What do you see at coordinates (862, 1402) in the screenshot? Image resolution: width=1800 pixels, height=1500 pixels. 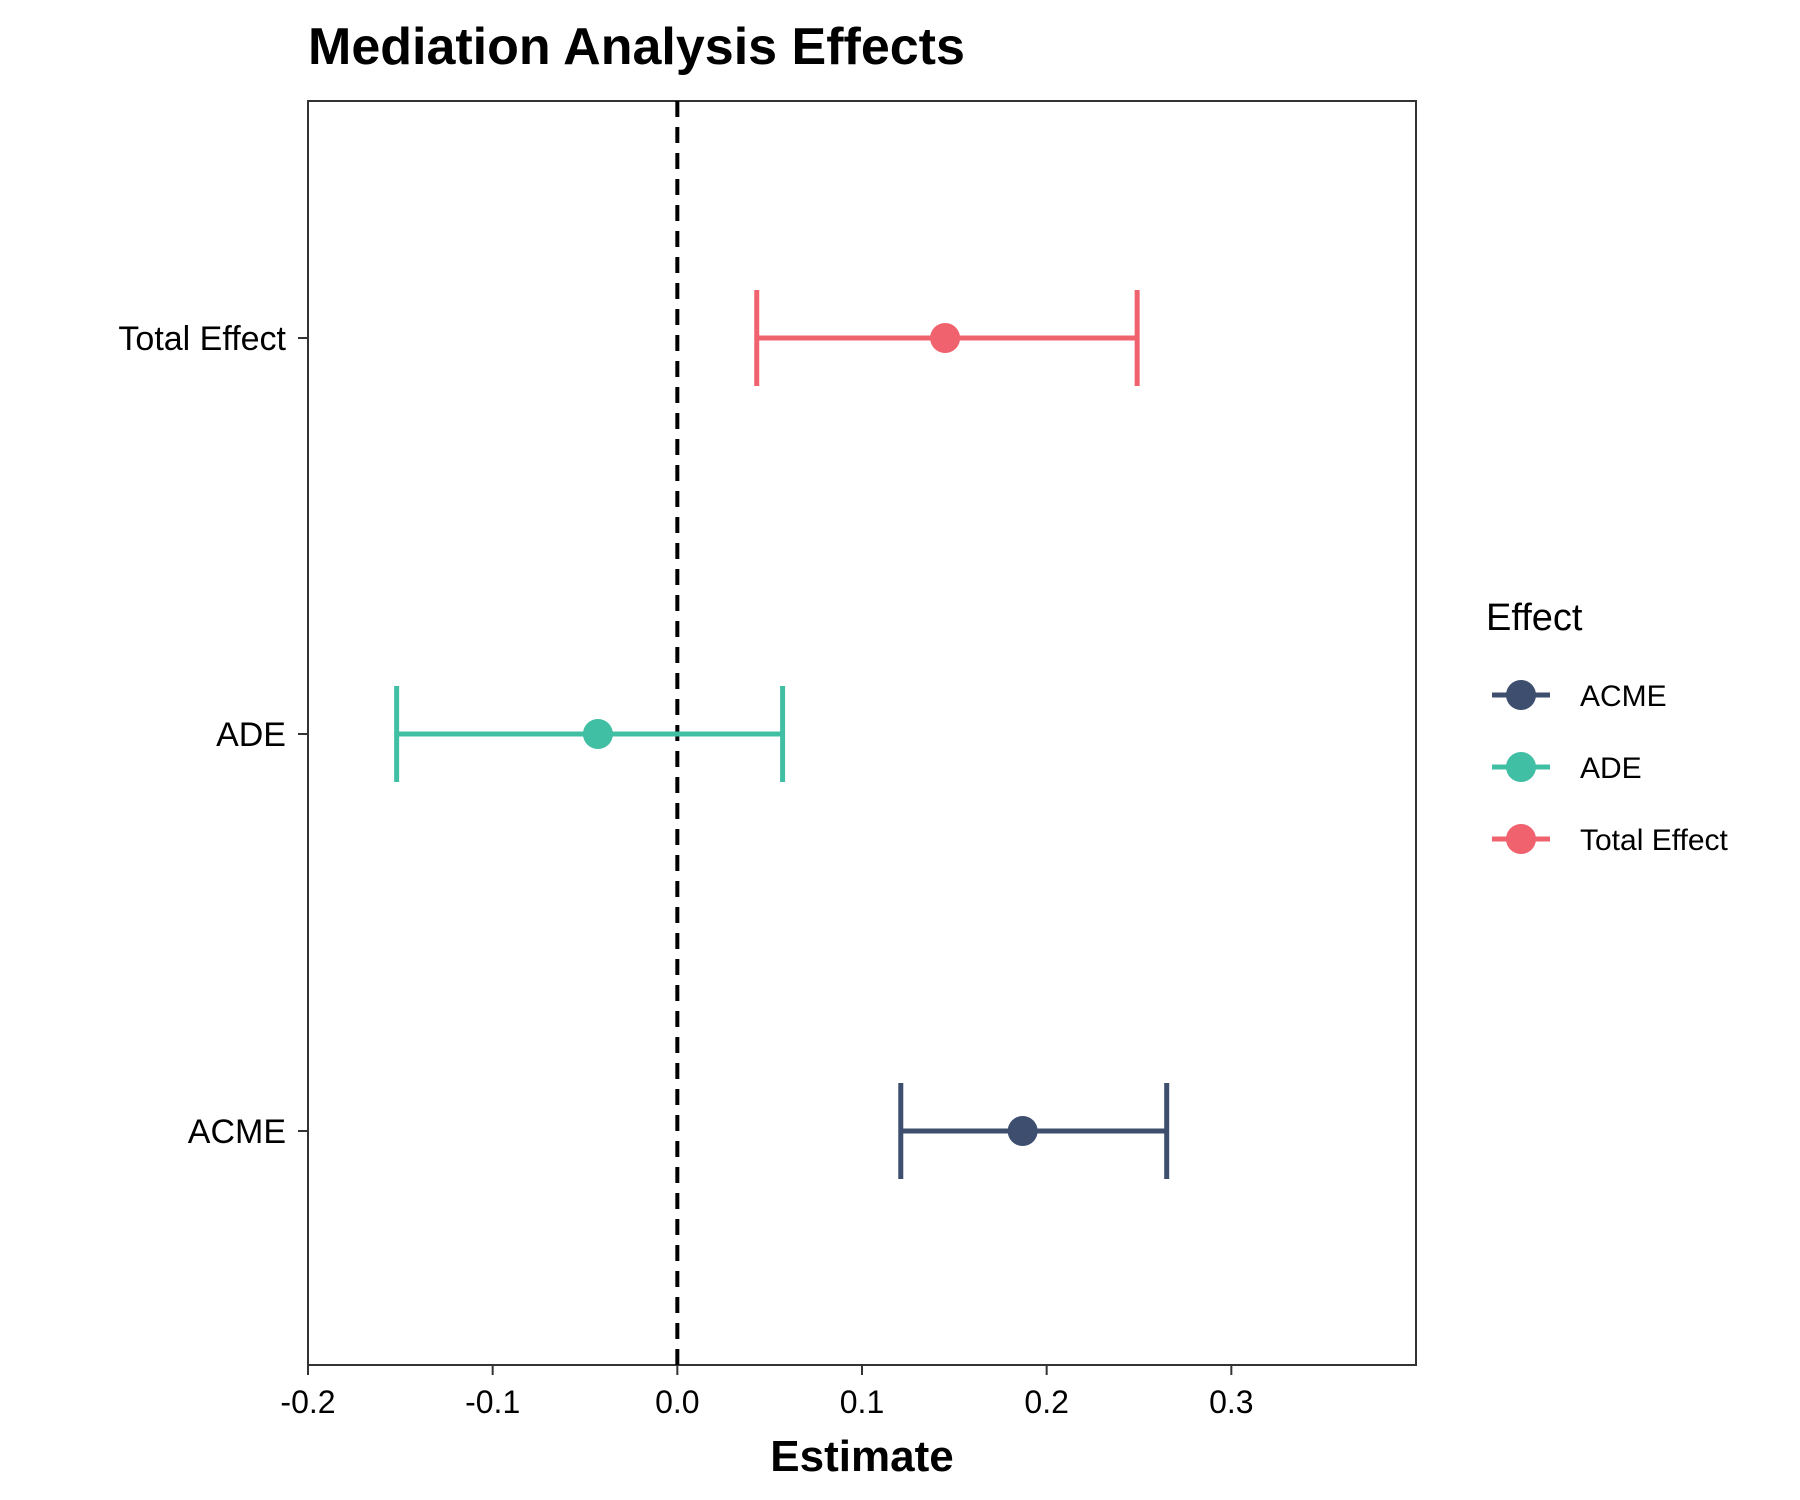 I see `x-tick-label: 0.1` at bounding box center [862, 1402].